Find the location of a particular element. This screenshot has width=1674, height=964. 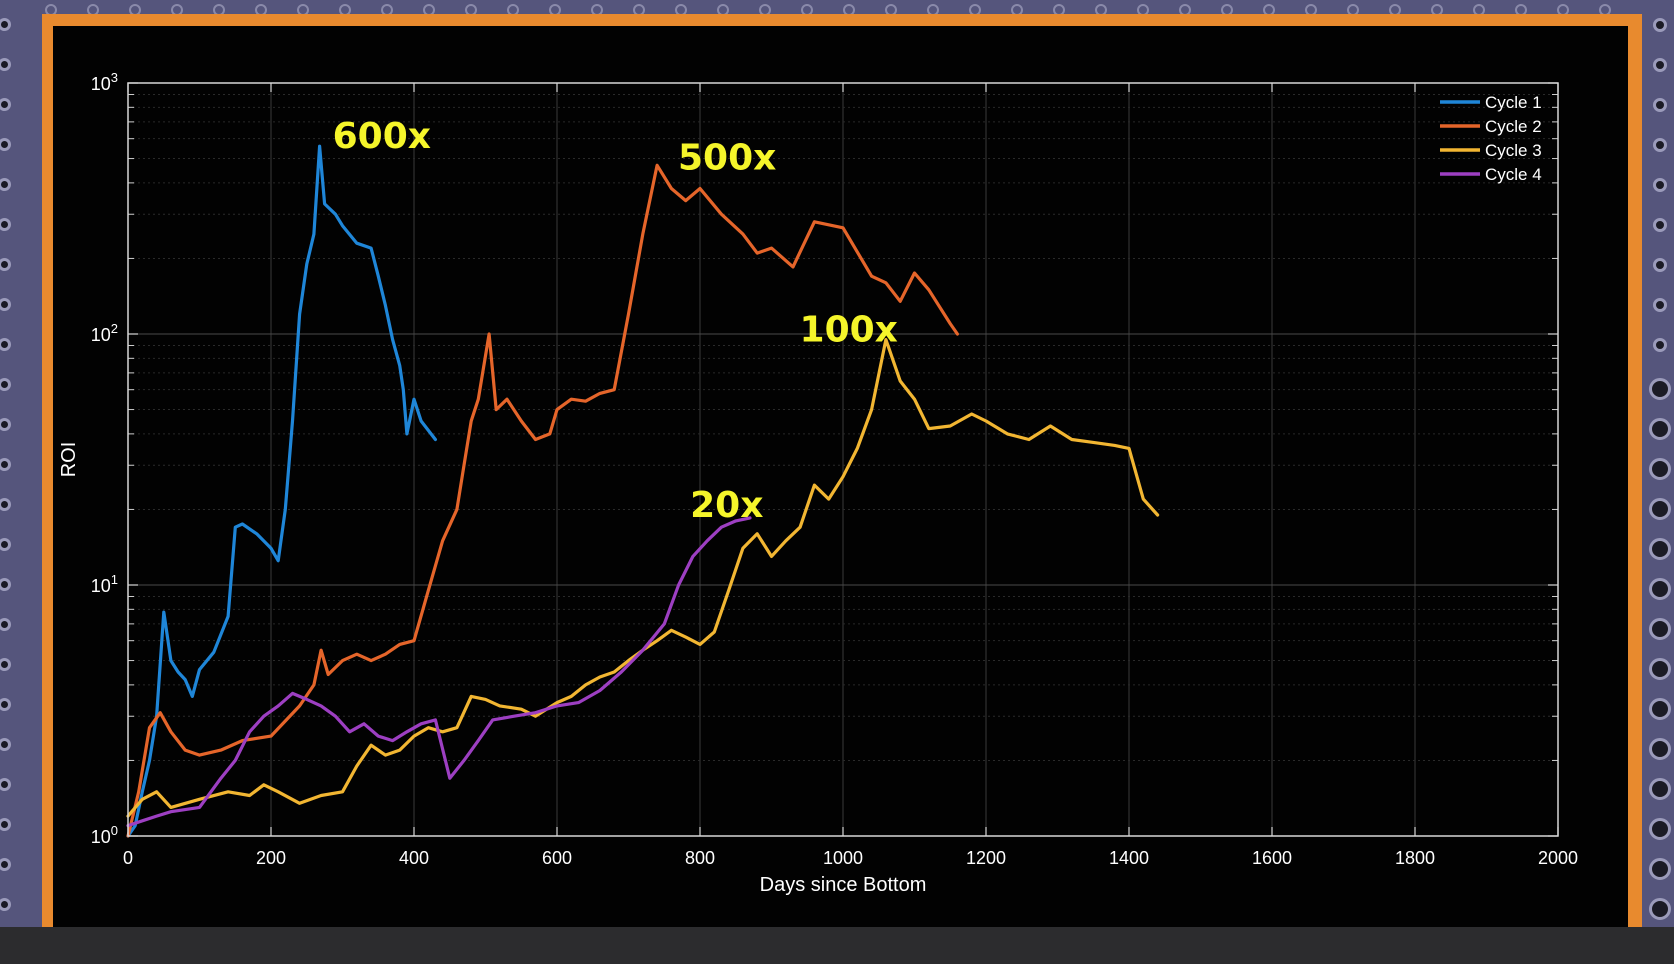

legend: Cycle 1 Cycle 2 Cycle 3 Cycle 4 is located at coordinates (1491, 138).